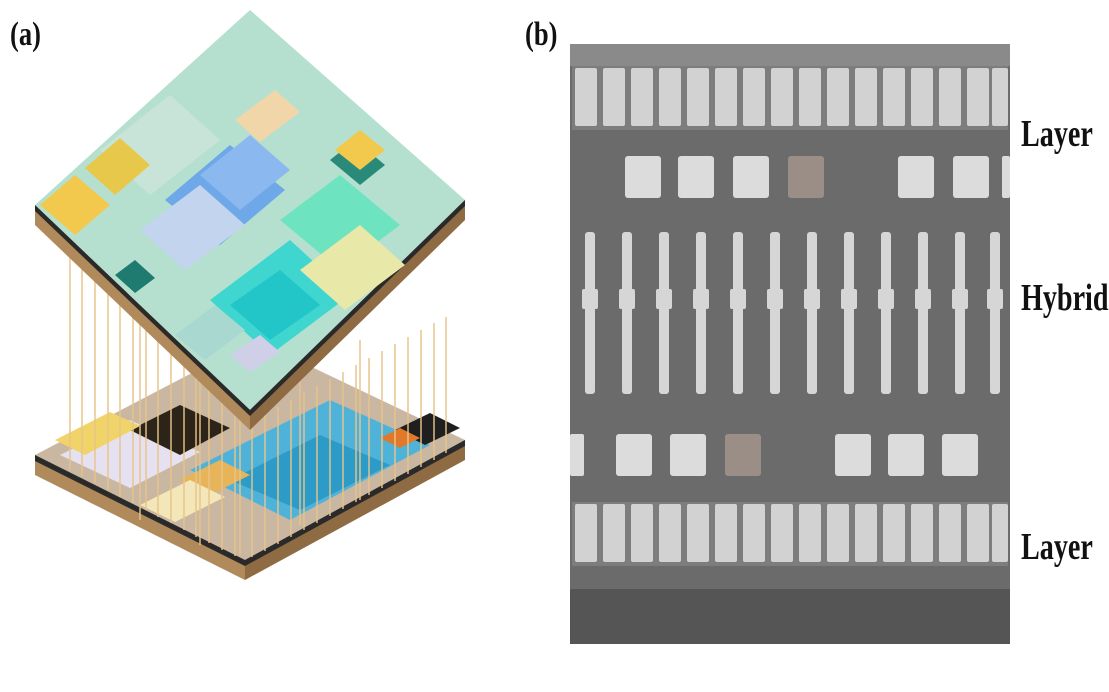 The image size is (1109, 692). Describe the element at coordinates (774, 455) in the screenshot. I see `bottom-pads` at that location.